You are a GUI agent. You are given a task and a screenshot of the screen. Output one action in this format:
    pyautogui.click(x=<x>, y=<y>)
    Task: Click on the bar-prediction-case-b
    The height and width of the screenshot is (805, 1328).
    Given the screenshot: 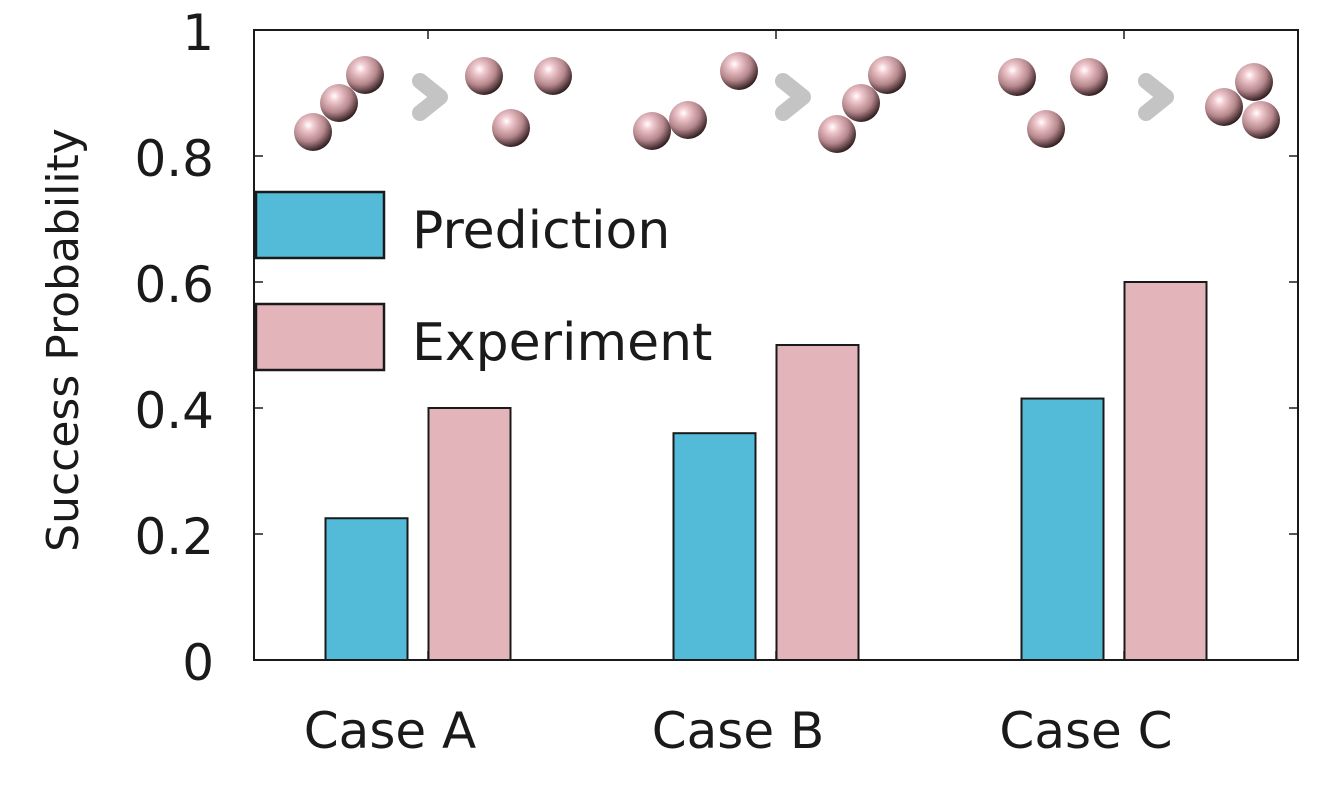 What is the action you would take?
    pyautogui.click(x=714, y=547)
    